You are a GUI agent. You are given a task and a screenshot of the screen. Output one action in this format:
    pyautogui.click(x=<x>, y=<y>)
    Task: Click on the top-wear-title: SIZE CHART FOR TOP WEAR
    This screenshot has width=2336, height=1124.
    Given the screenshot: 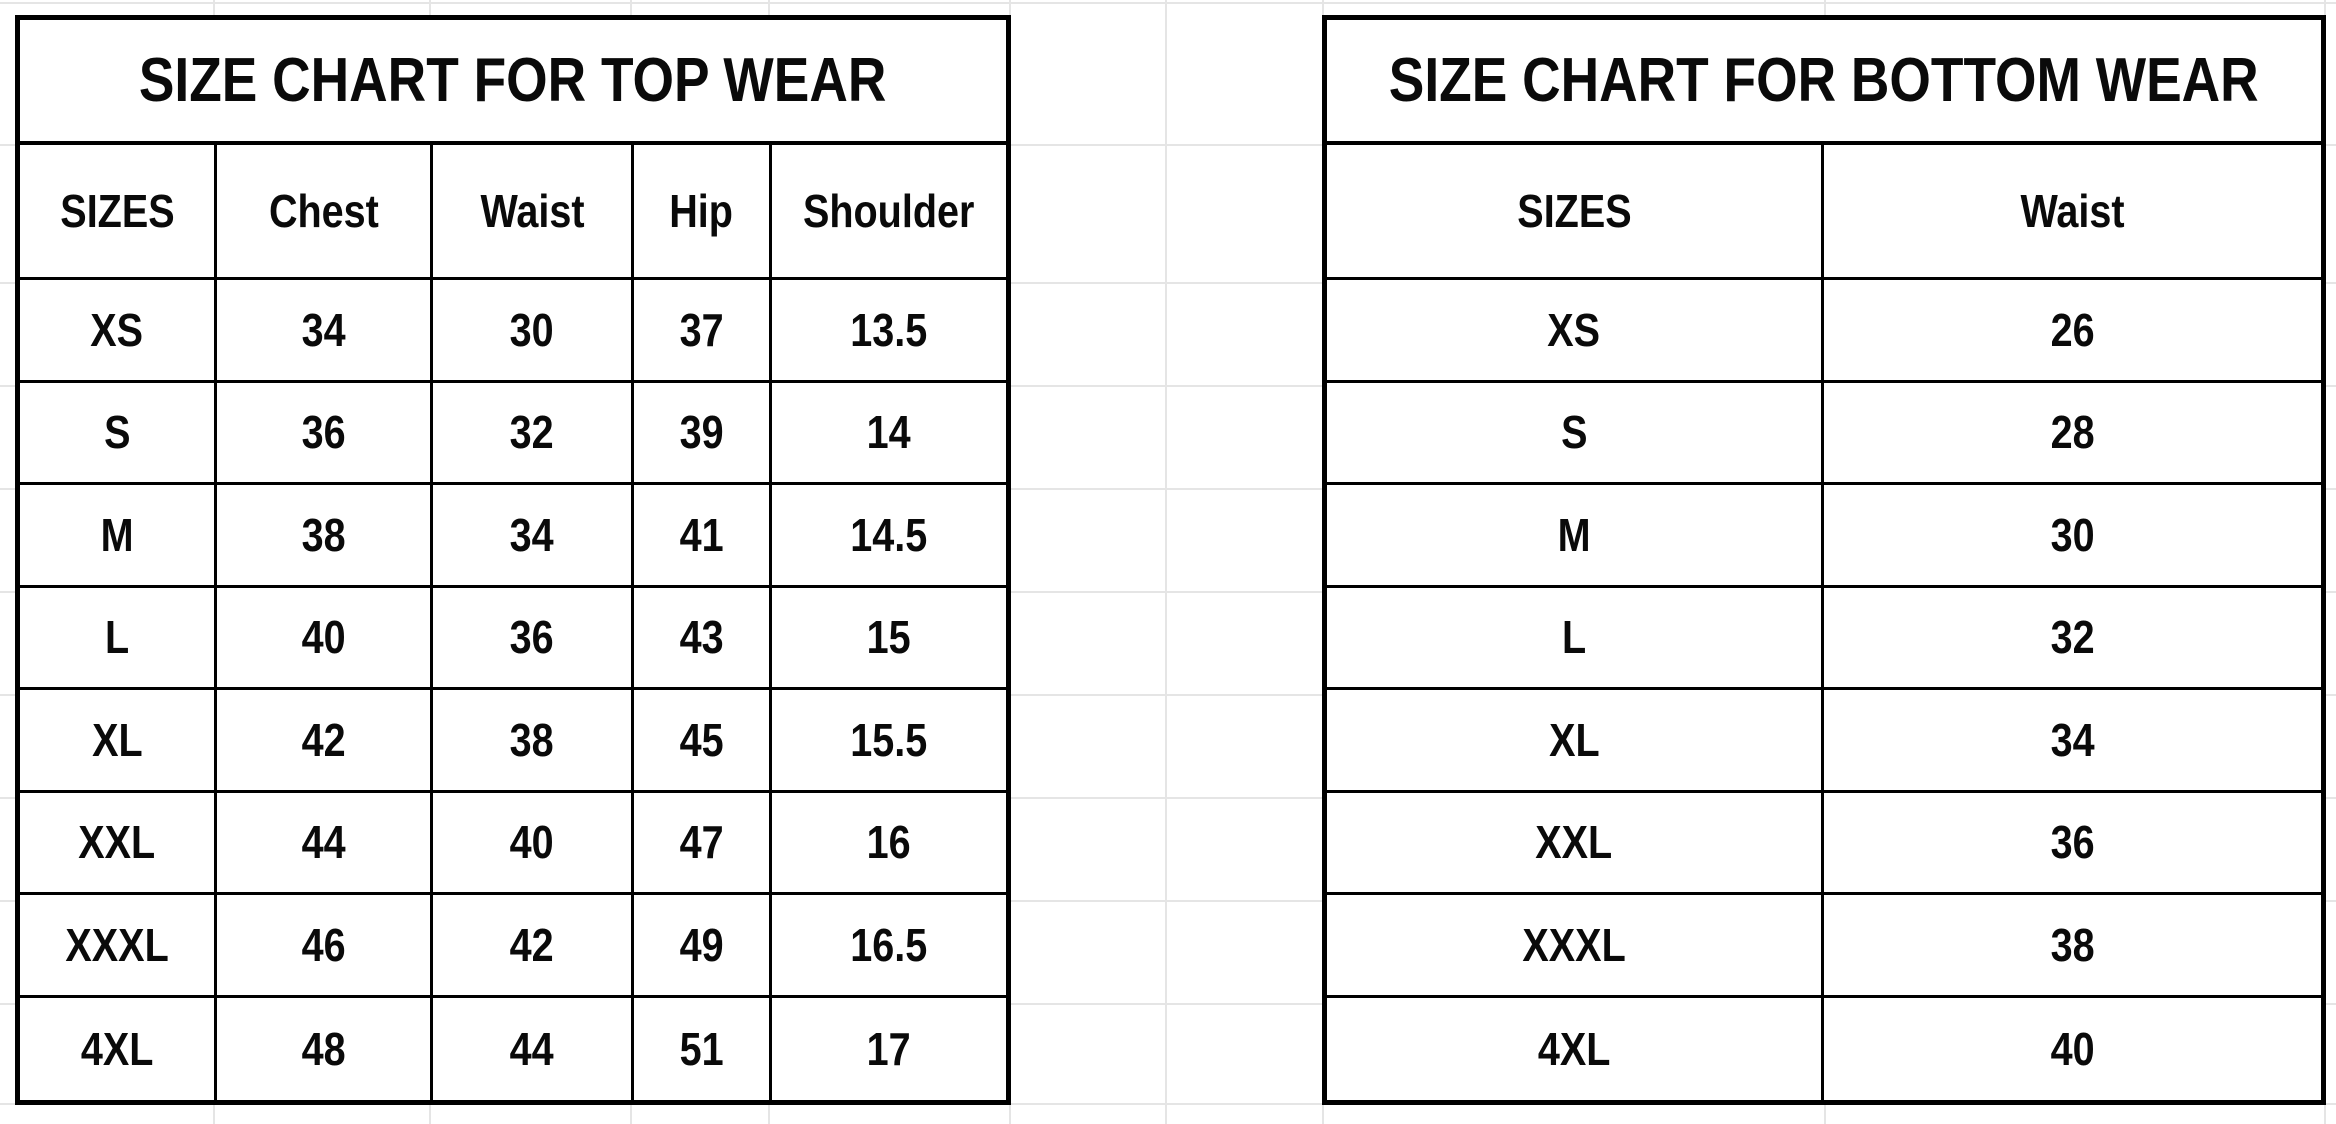 What is the action you would take?
    pyautogui.click(x=513, y=80)
    